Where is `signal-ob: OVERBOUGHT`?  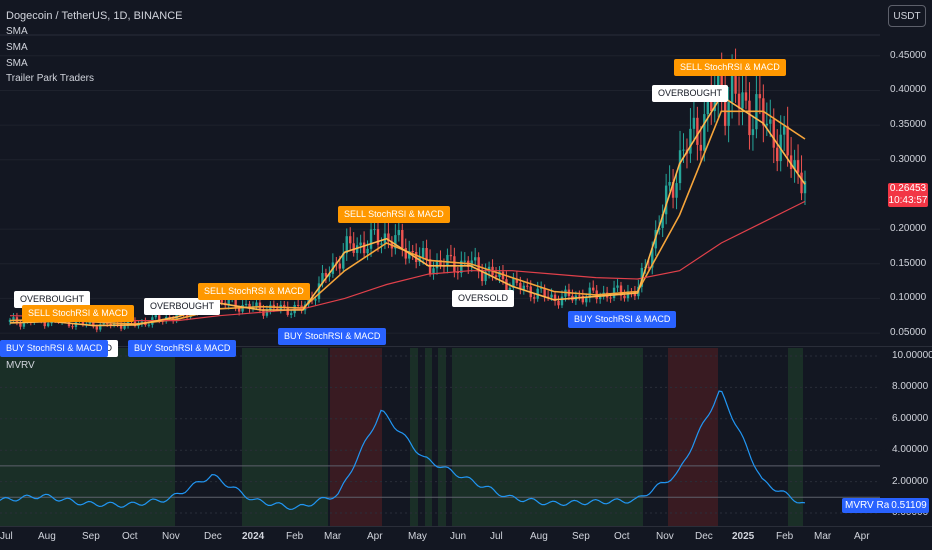 signal-ob: OVERBOUGHT is located at coordinates (52, 299).